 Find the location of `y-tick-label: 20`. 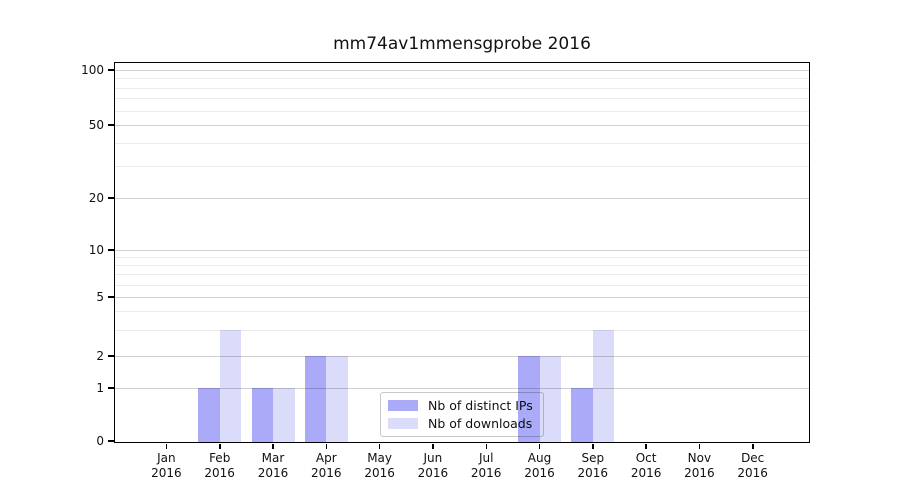

y-tick-label: 20 is located at coordinates (96, 198).